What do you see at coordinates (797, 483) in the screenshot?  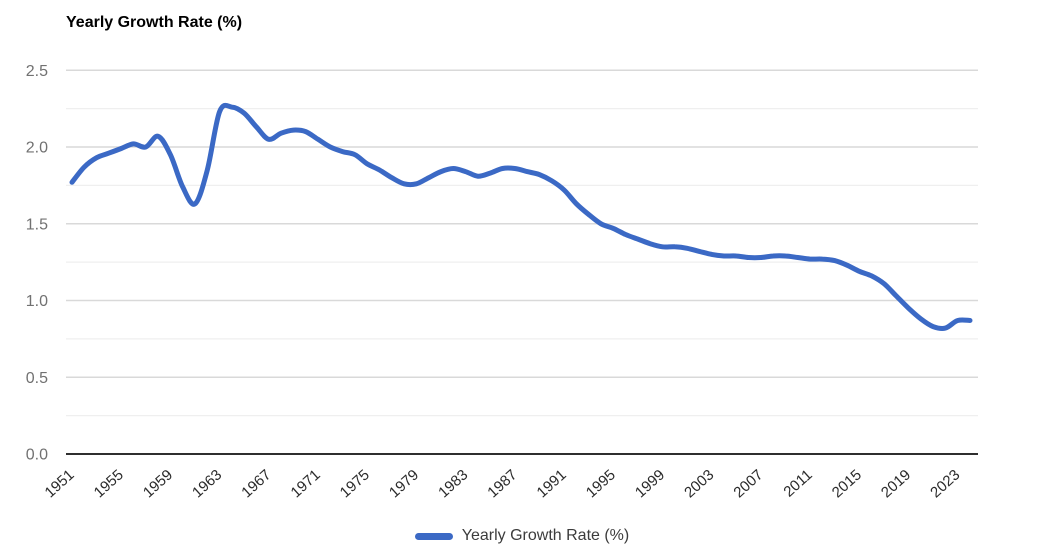 I see `x-tick-label: 2011` at bounding box center [797, 483].